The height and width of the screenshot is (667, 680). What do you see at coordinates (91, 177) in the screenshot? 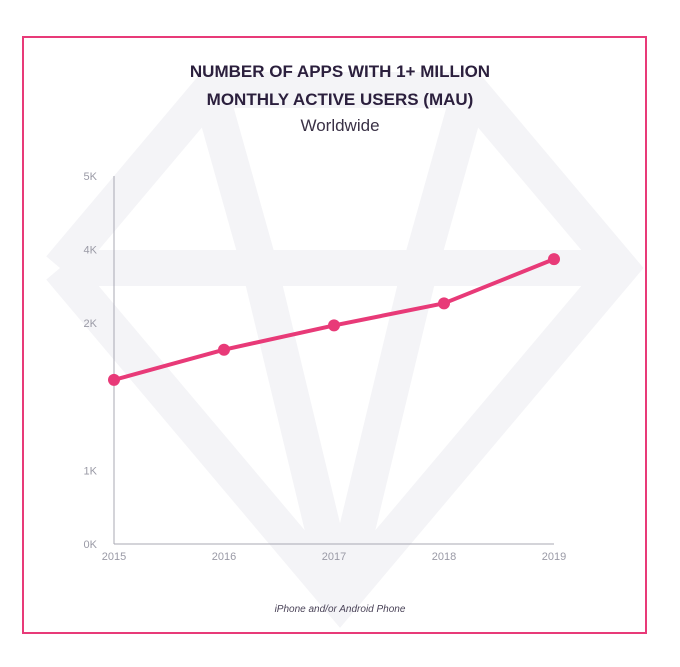
I see `y-tick-label: 5K` at bounding box center [91, 177].